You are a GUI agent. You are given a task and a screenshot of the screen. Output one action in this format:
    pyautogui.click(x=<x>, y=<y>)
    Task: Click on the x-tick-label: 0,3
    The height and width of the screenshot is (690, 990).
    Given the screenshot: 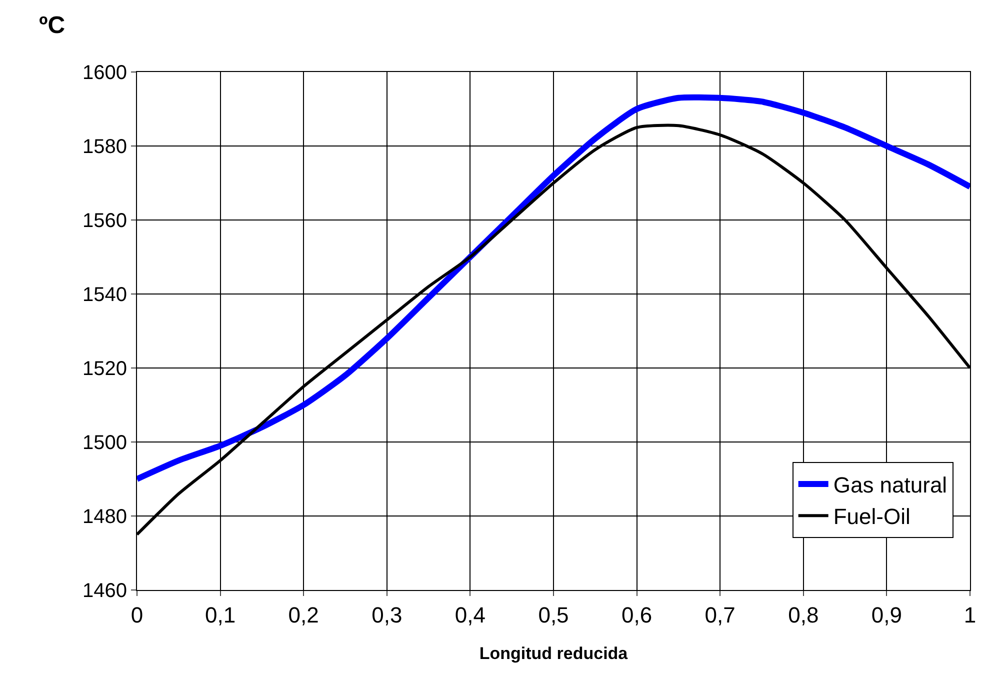 What is the action you would take?
    pyautogui.click(x=387, y=615)
    